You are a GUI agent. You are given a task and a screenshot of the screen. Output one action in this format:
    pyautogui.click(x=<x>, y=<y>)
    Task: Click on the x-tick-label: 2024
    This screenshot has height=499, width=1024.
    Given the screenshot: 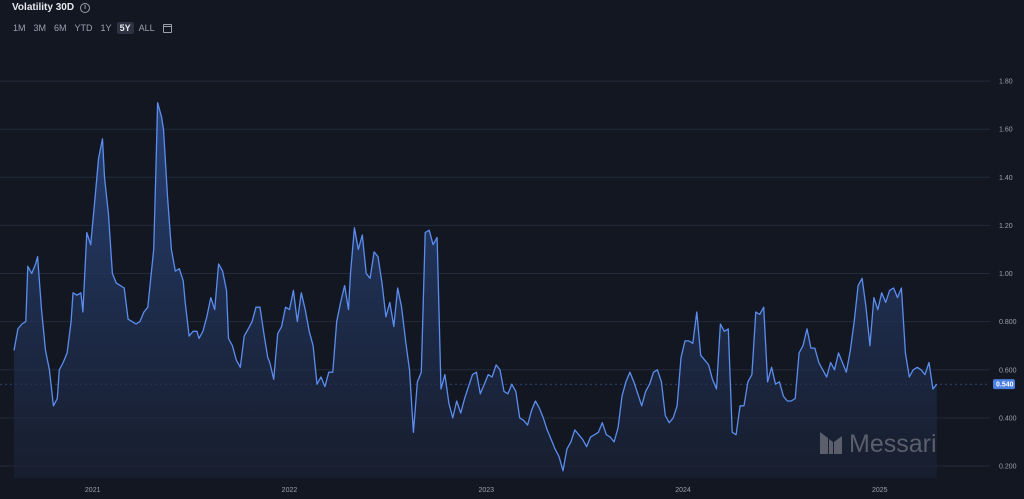 What is the action you would take?
    pyautogui.click(x=683, y=490)
    